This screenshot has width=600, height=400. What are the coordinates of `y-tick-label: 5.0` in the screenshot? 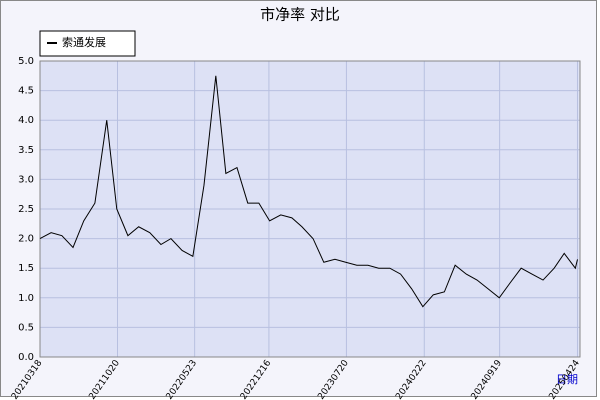 It's located at (26, 61).